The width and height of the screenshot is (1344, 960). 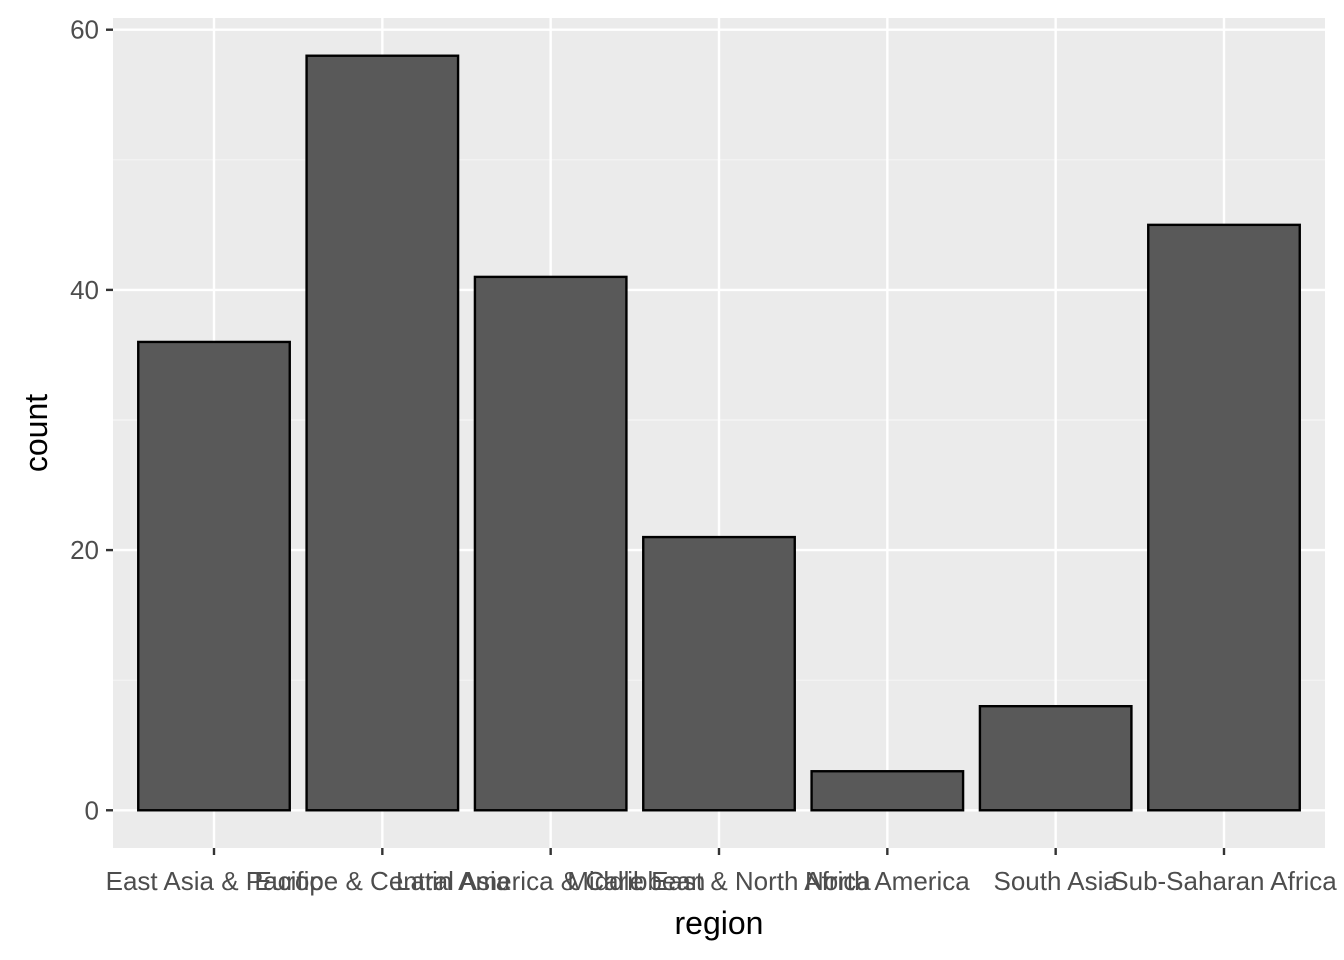 I want to click on y-tick-label: 0, so click(x=92, y=810).